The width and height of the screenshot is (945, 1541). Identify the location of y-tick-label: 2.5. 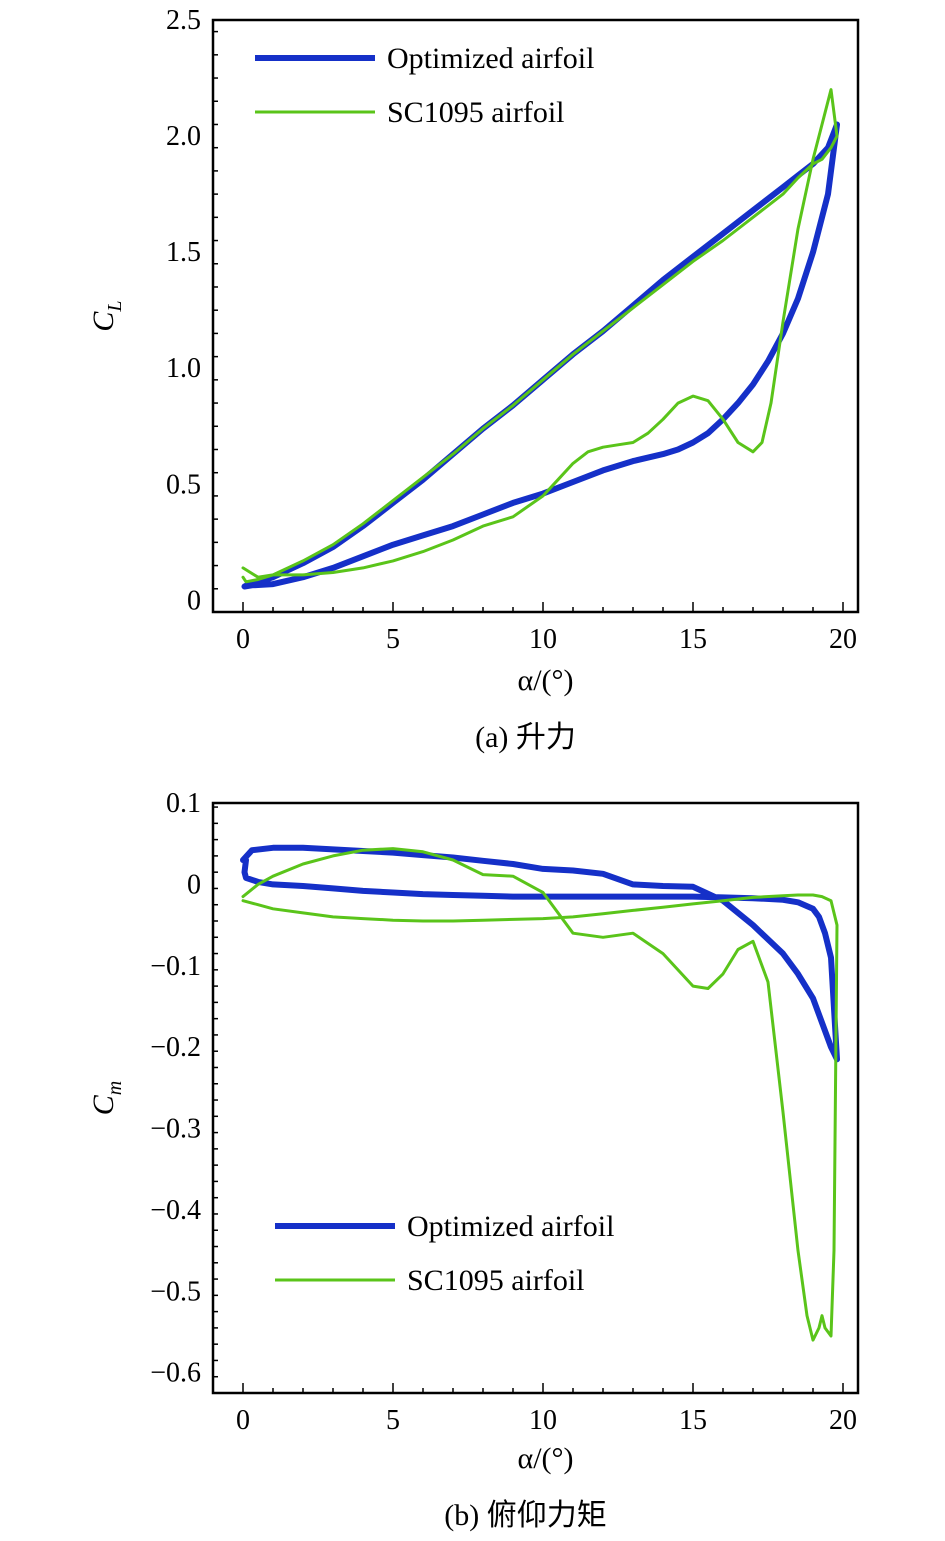
(183, 20).